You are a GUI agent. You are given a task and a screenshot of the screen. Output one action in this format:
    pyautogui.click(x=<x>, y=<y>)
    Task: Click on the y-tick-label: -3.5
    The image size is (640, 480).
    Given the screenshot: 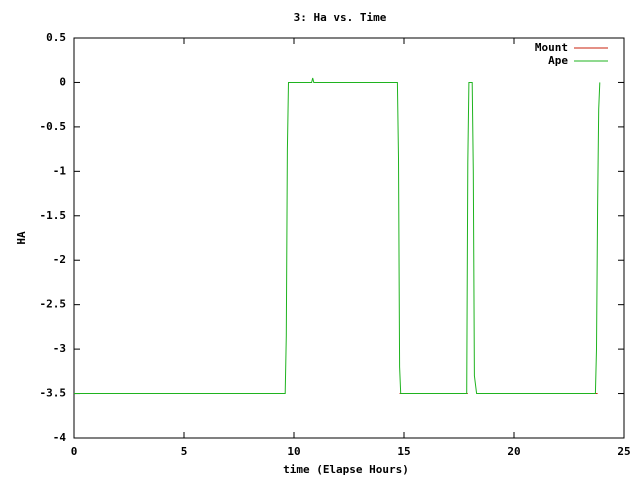 What is the action you would take?
    pyautogui.click(x=53, y=393)
    